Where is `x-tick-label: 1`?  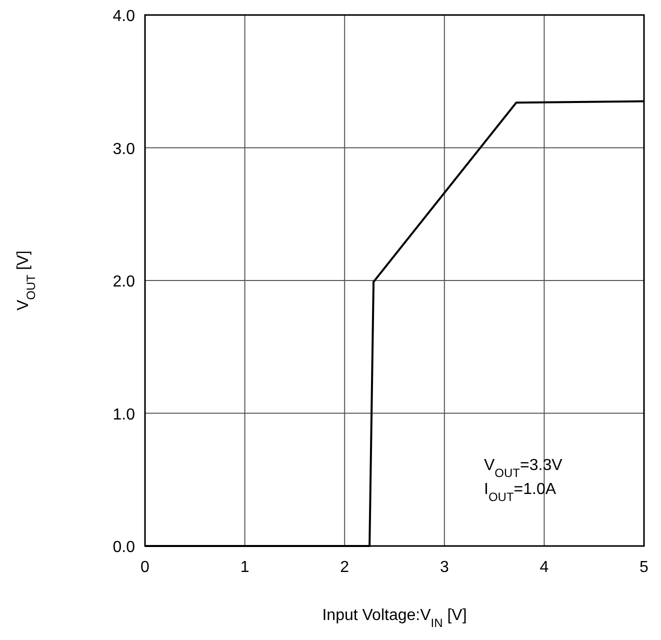 x-tick-label: 1 is located at coordinates (245, 567).